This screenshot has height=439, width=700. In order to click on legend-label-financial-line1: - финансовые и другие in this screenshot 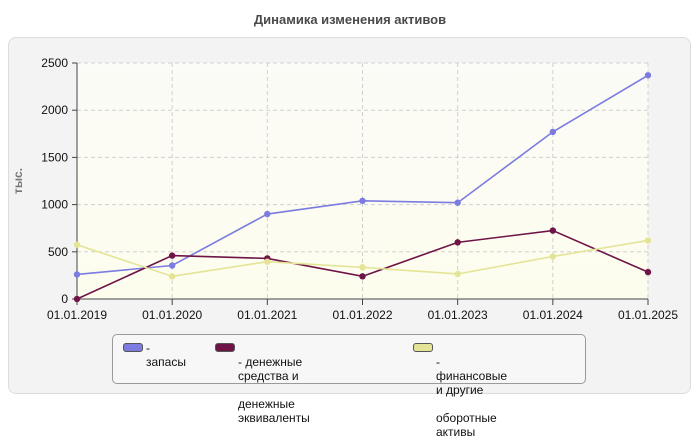, I will do `click(471, 376)`.